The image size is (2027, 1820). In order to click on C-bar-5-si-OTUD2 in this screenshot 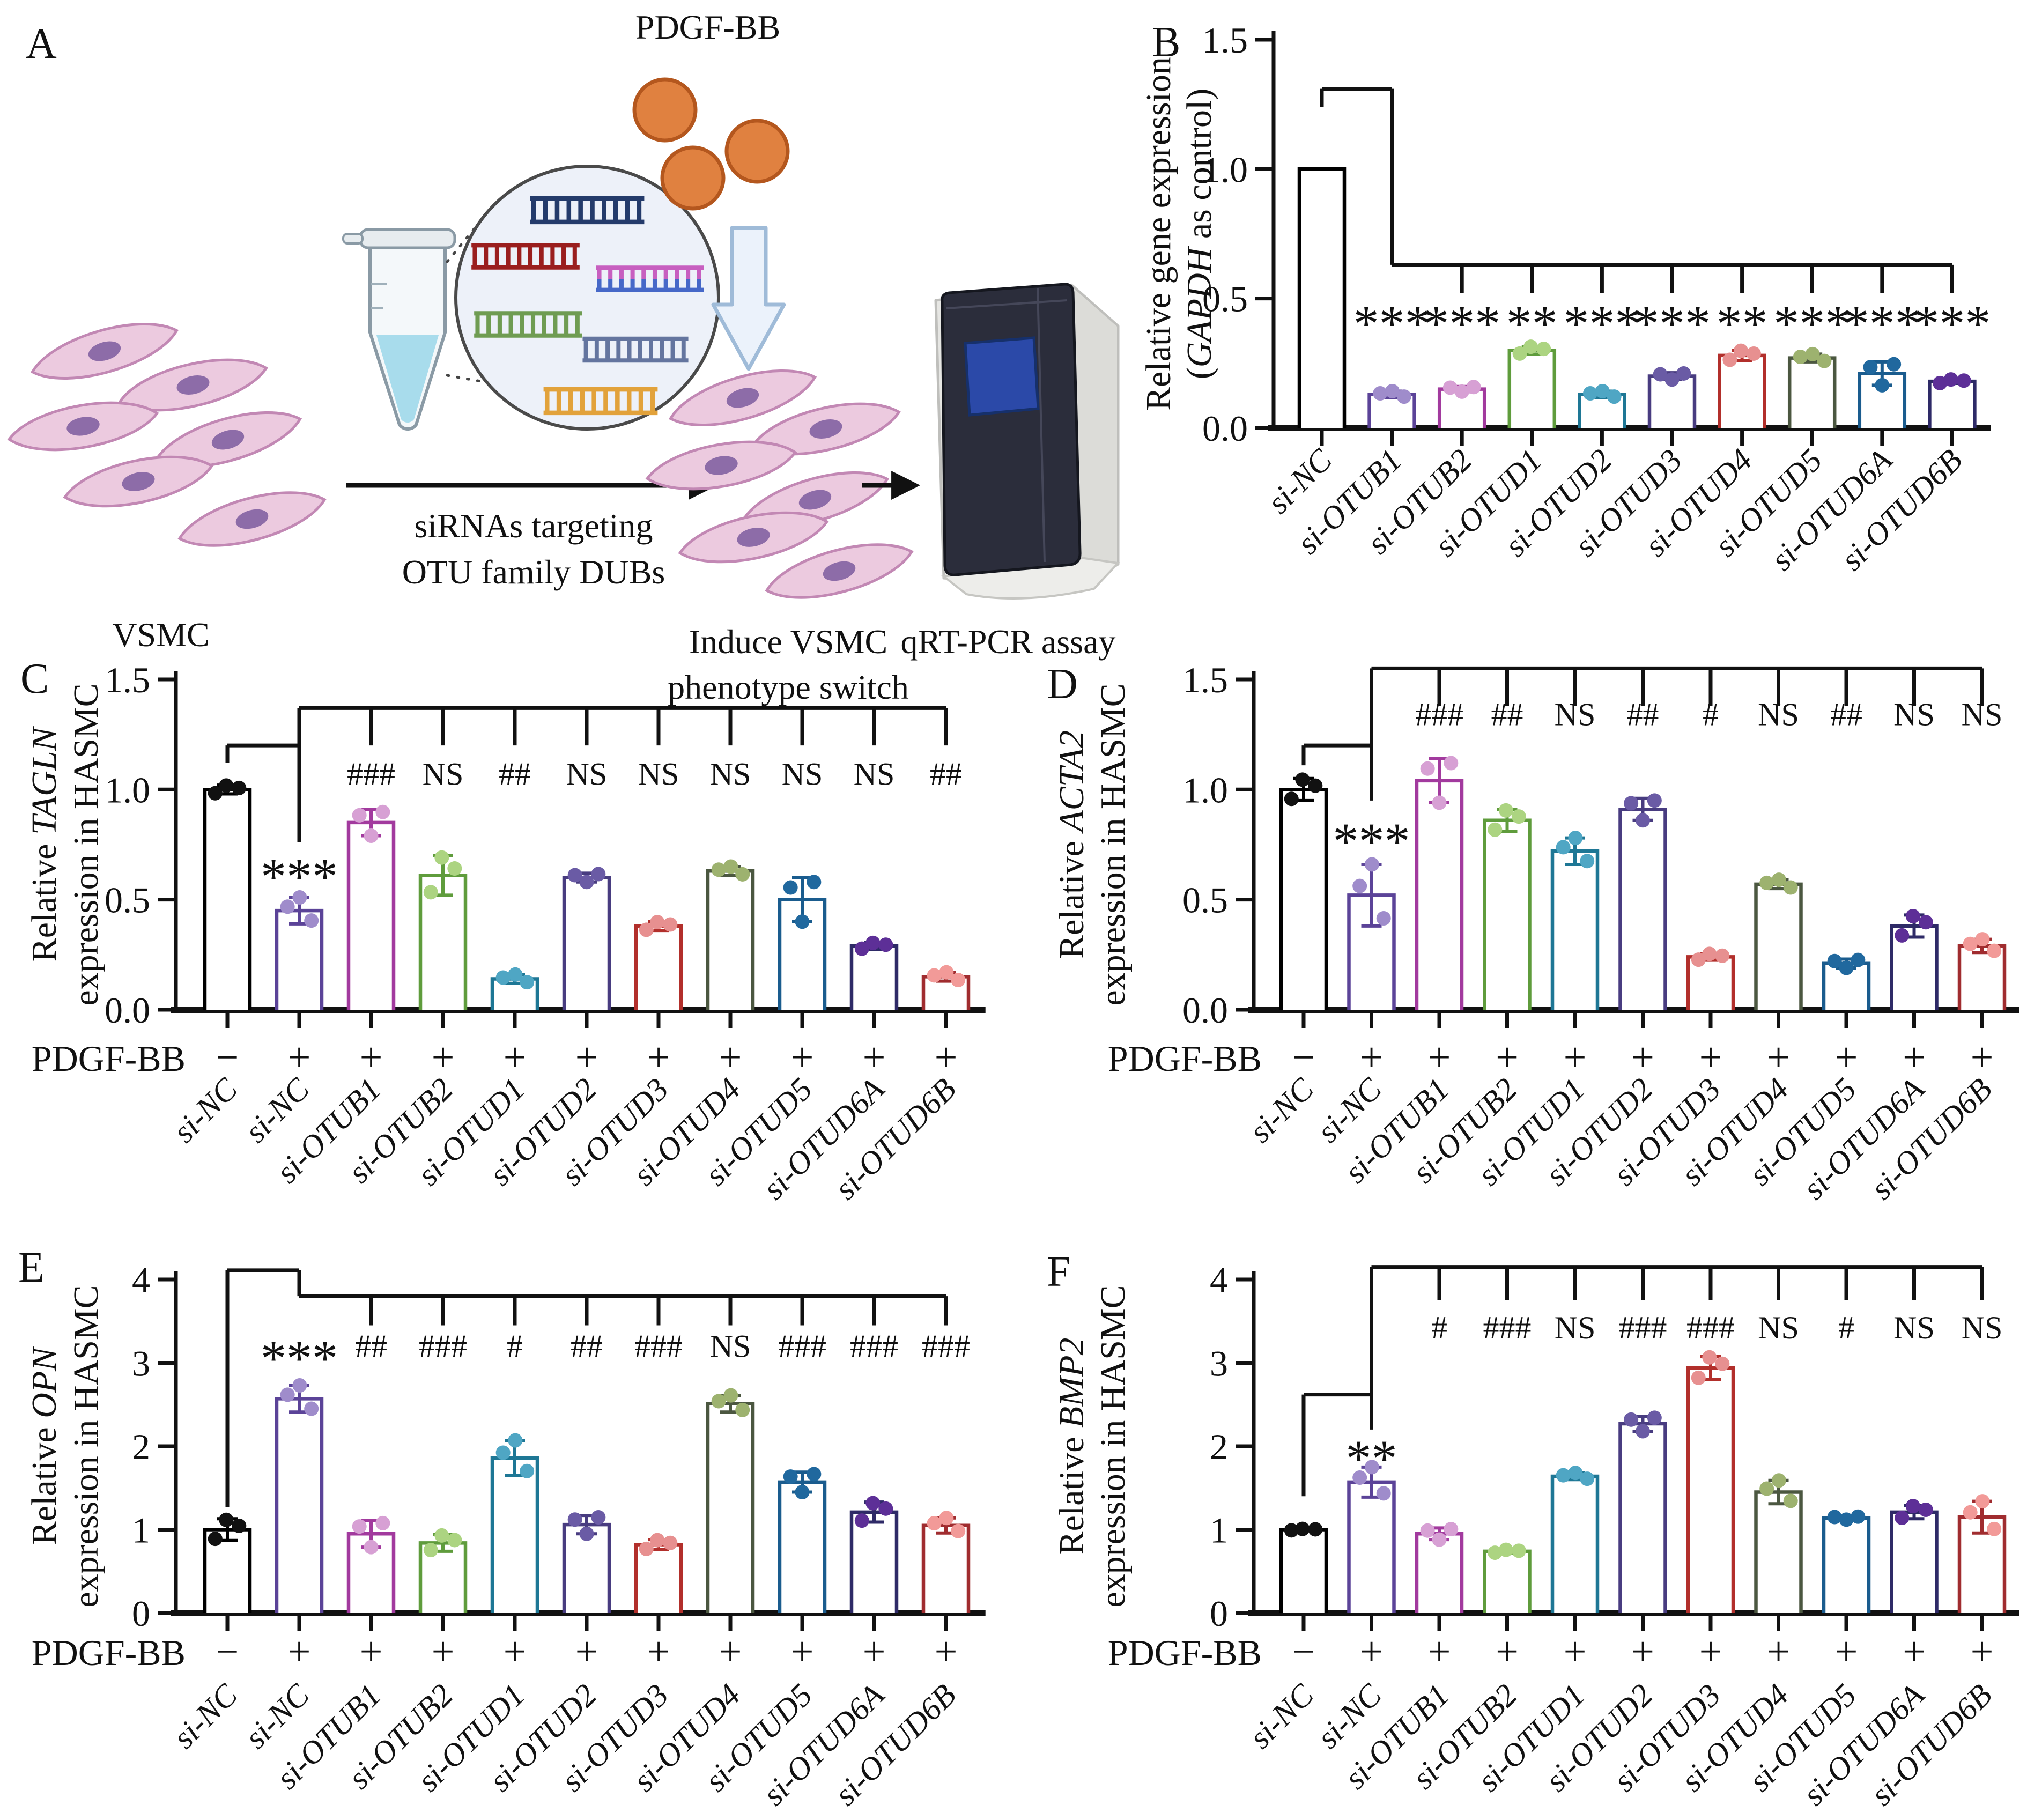, I will do `click(586, 939)`.